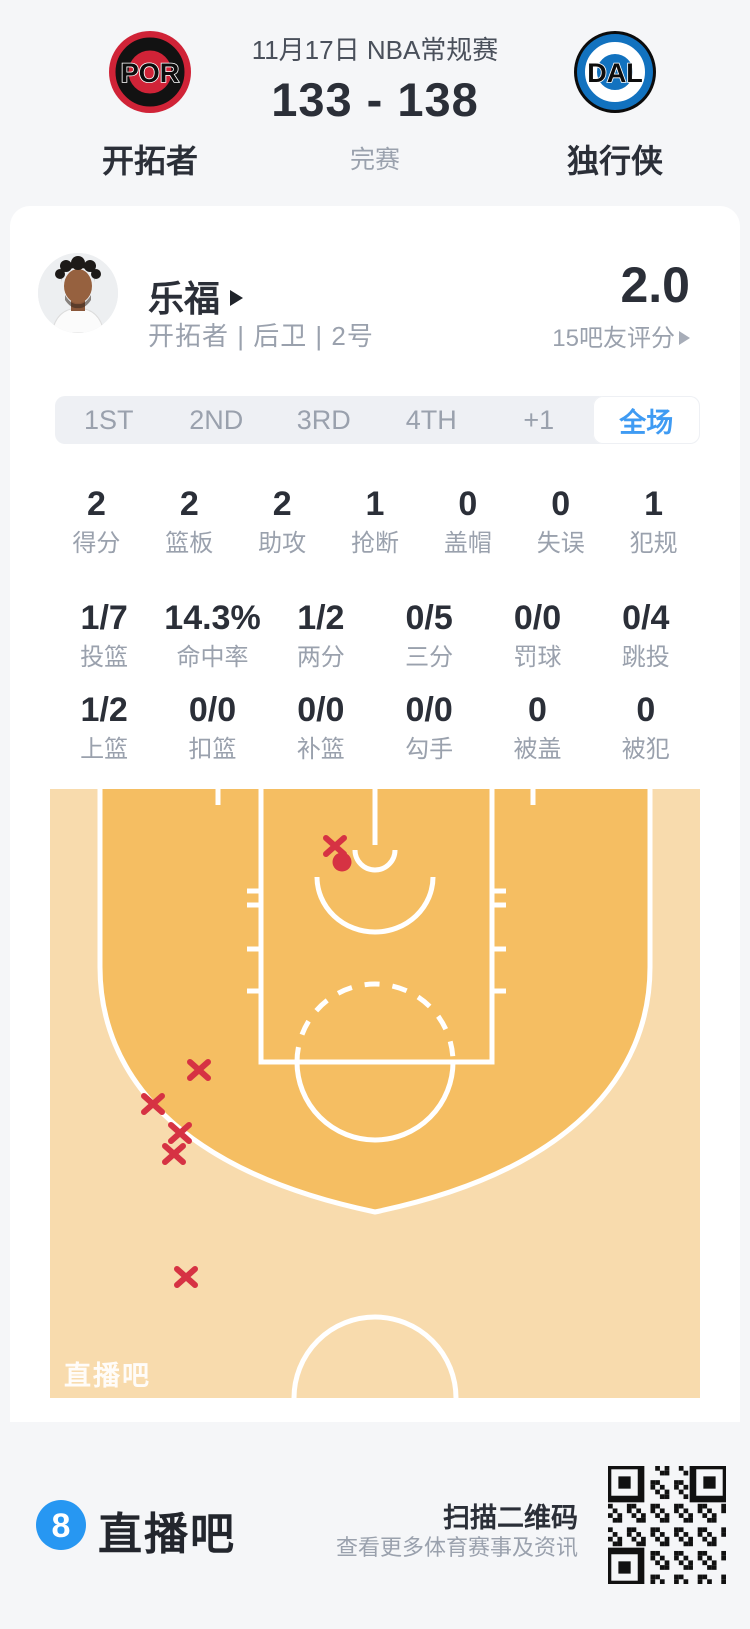 The image size is (750, 1629). I want to click on paint-lane, so click(376, 927).